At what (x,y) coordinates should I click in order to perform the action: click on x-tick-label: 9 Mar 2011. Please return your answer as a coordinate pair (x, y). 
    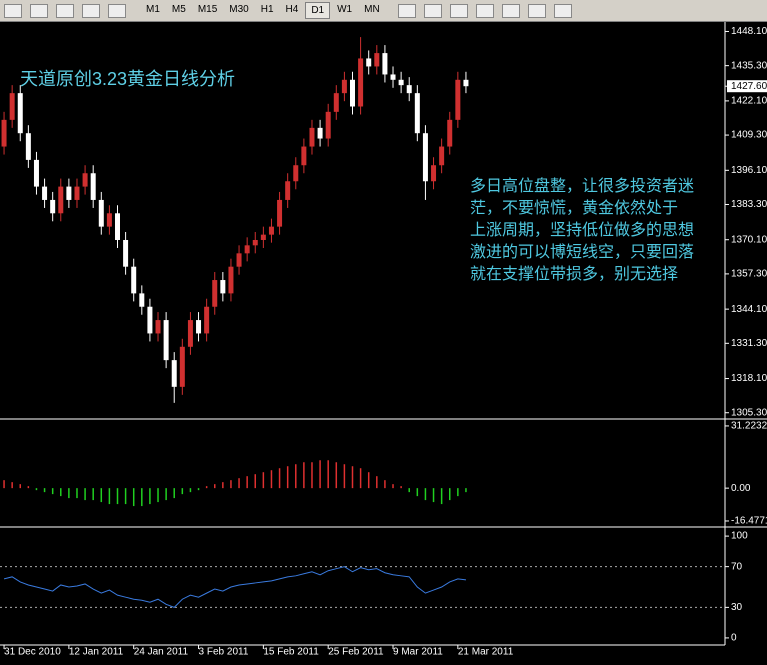
    Looking at the image, I should click on (418, 652).